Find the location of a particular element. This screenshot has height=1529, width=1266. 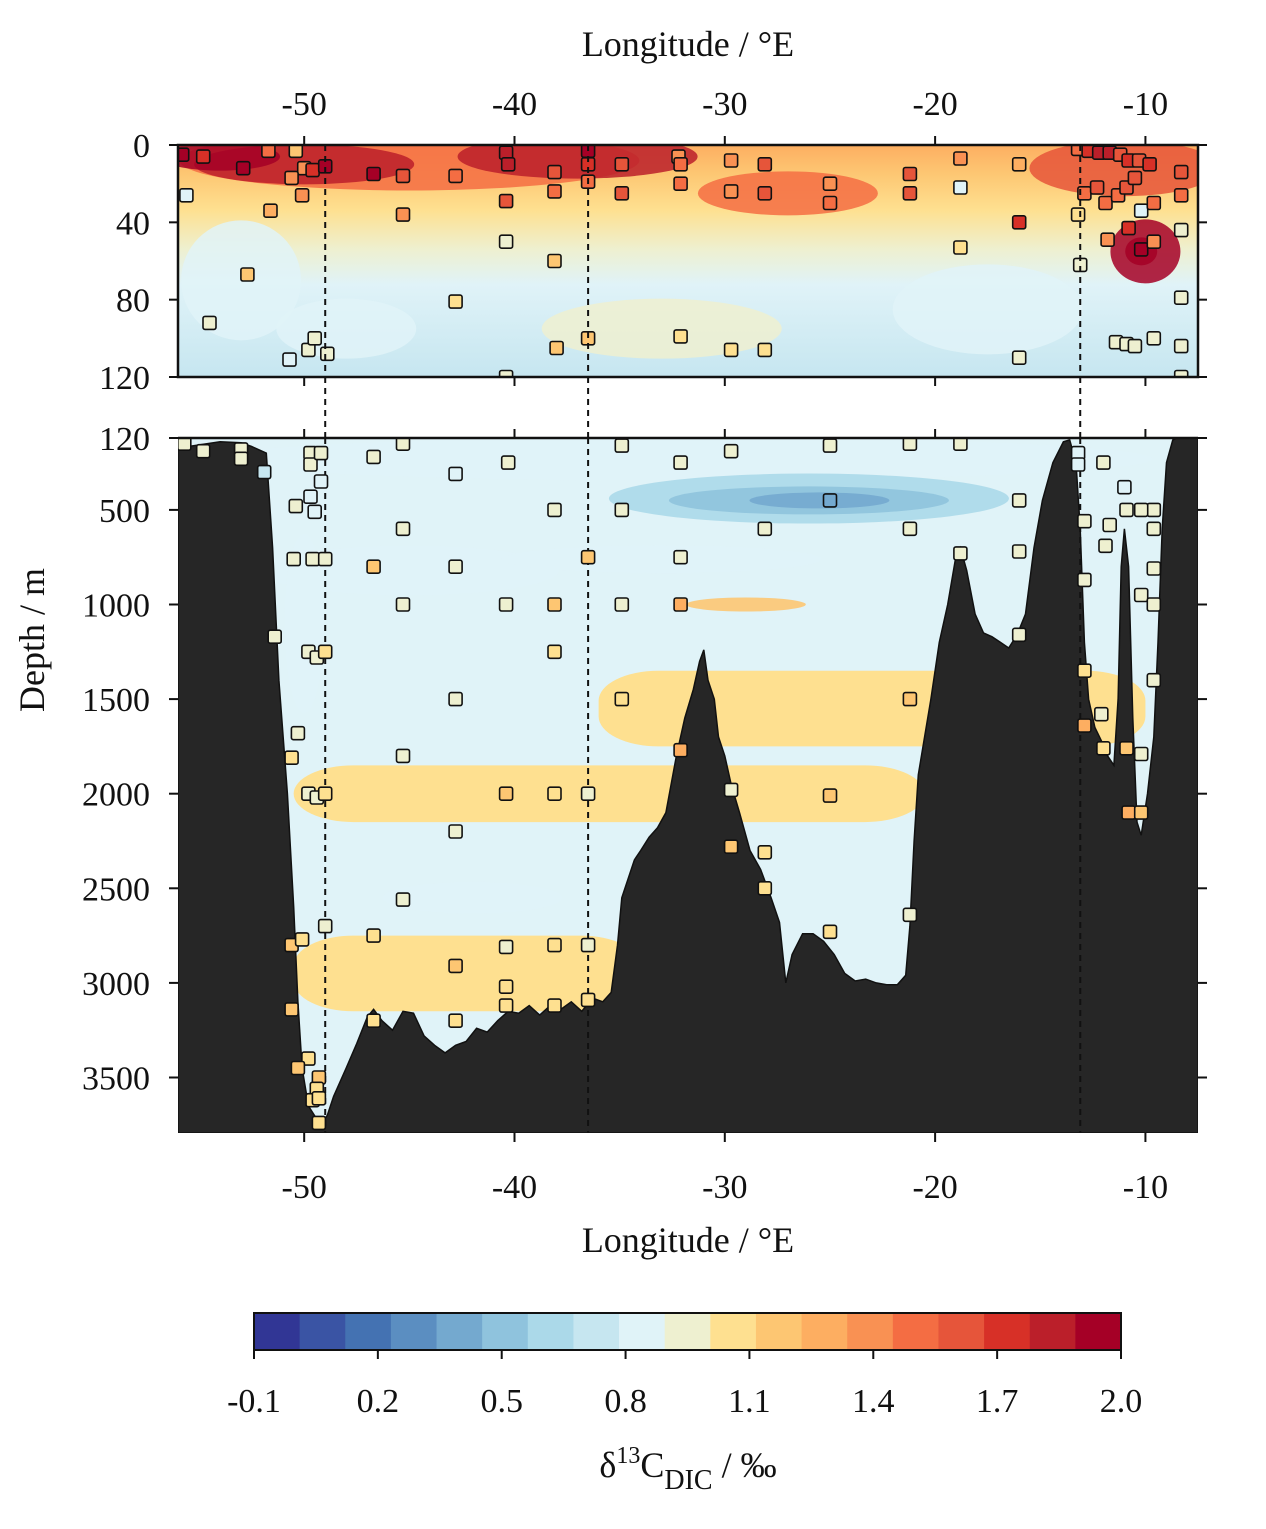

y-tick-label-lower: 2500 is located at coordinates (116, 889).